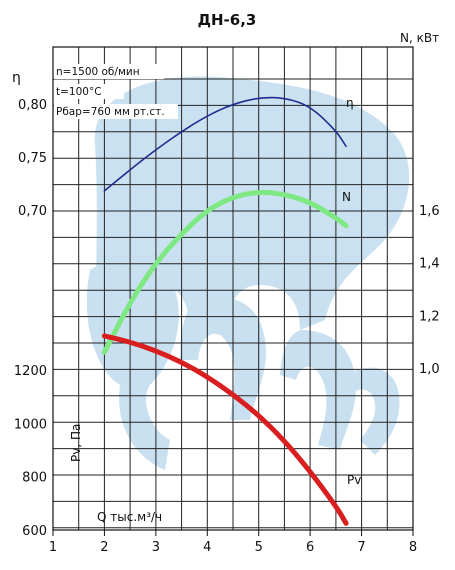 The image size is (455, 570). I want to click on eta-axis-label: η, so click(16, 78).